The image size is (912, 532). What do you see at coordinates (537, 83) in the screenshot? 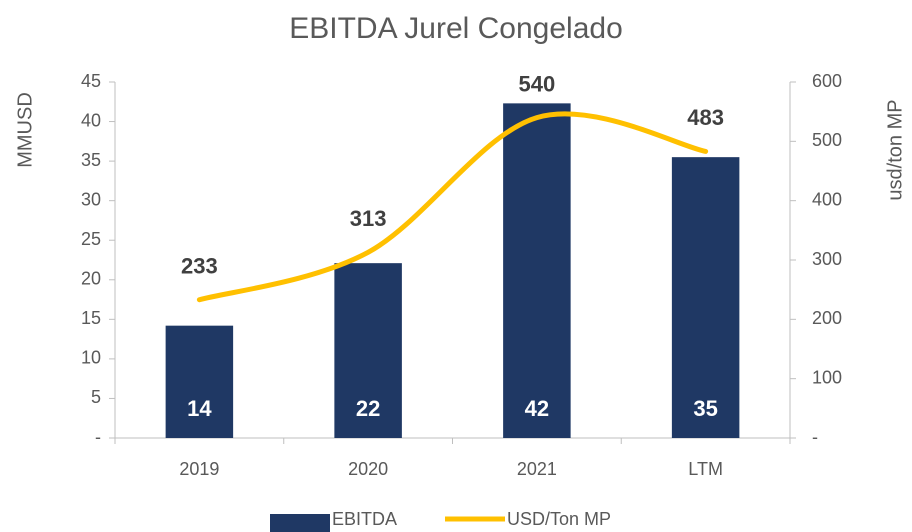
I see `line-value-label: 540` at bounding box center [537, 83].